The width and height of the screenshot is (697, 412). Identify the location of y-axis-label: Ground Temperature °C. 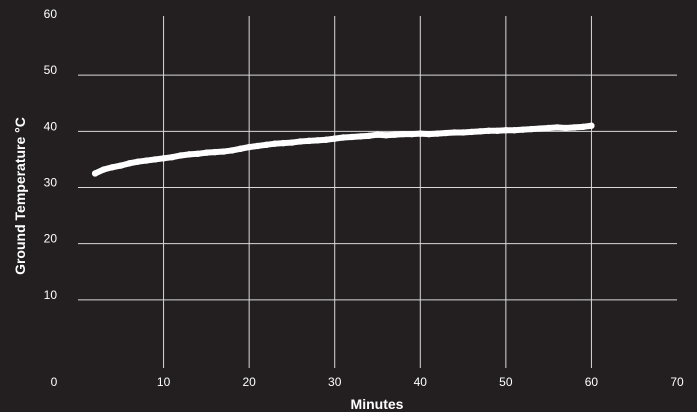
(20, 196).